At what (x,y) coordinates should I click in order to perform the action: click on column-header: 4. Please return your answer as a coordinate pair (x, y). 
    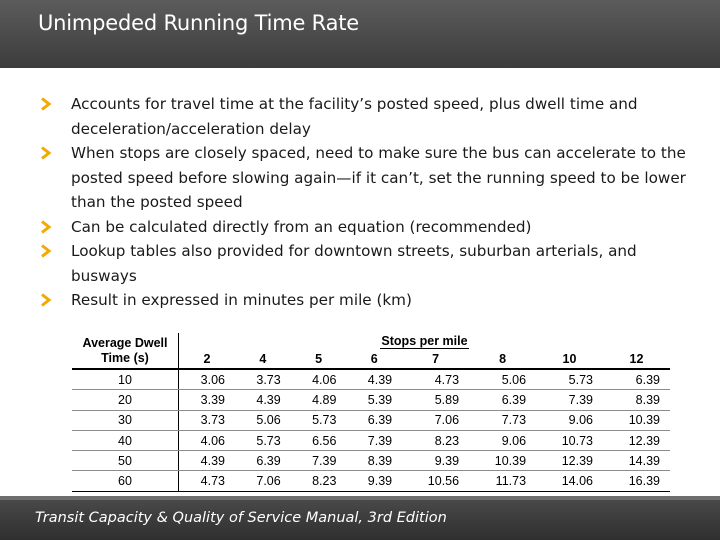
    Looking at the image, I should click on (263, 359).